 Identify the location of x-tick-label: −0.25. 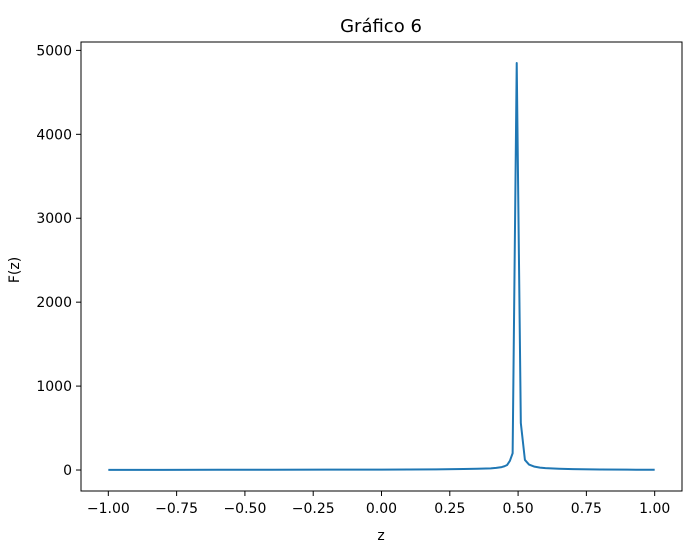
(313, 509).